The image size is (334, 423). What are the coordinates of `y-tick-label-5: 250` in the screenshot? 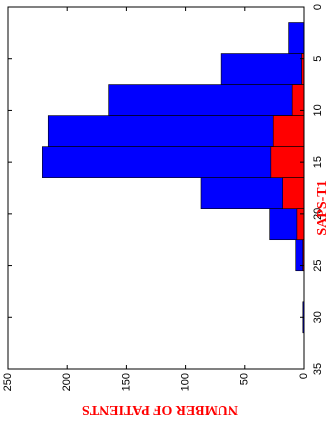 It's located at (8, 382).